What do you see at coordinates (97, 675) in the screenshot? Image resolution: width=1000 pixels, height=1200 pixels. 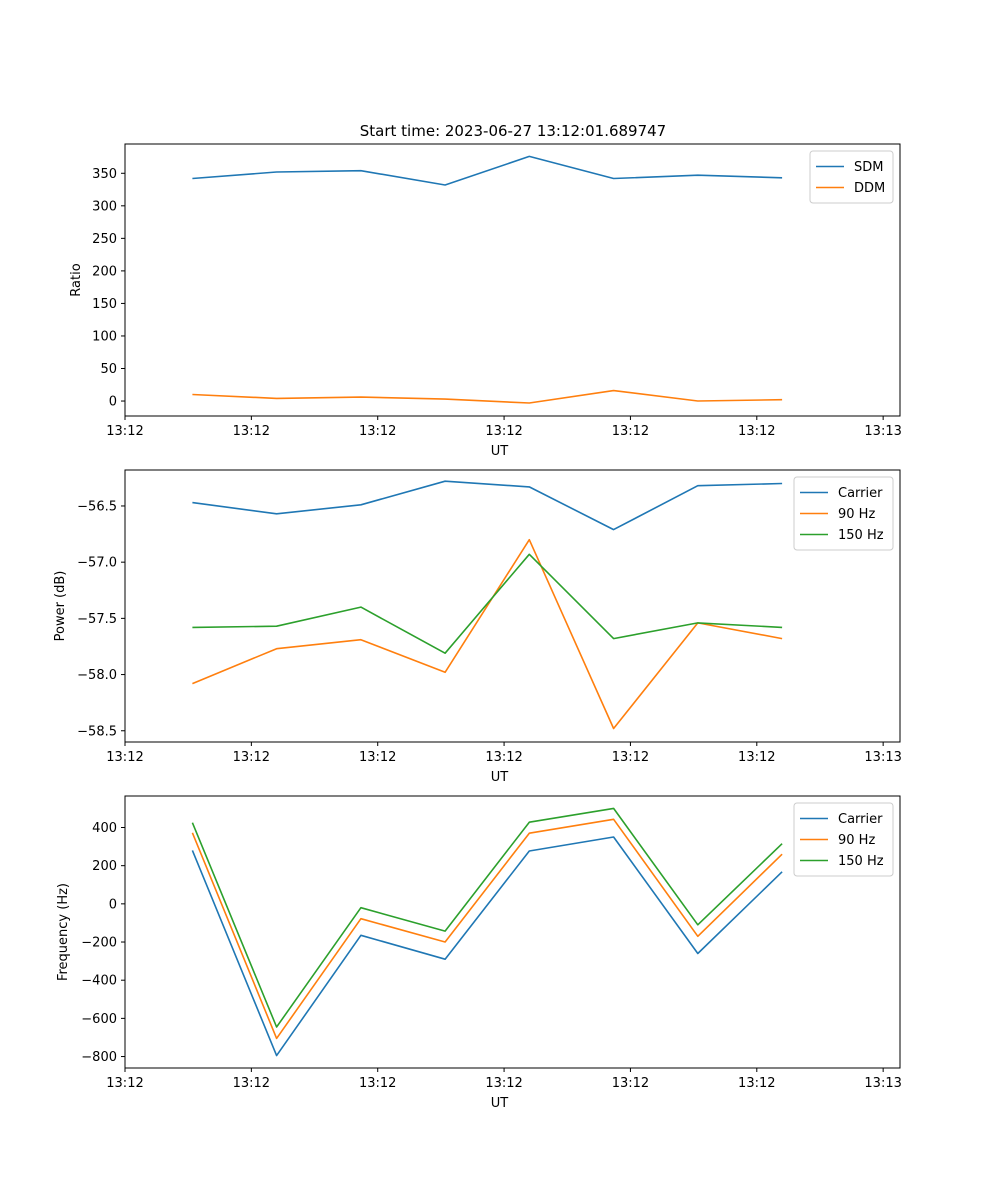 I see `y-tick-label: −58.0` at bounding box center [97, 675].